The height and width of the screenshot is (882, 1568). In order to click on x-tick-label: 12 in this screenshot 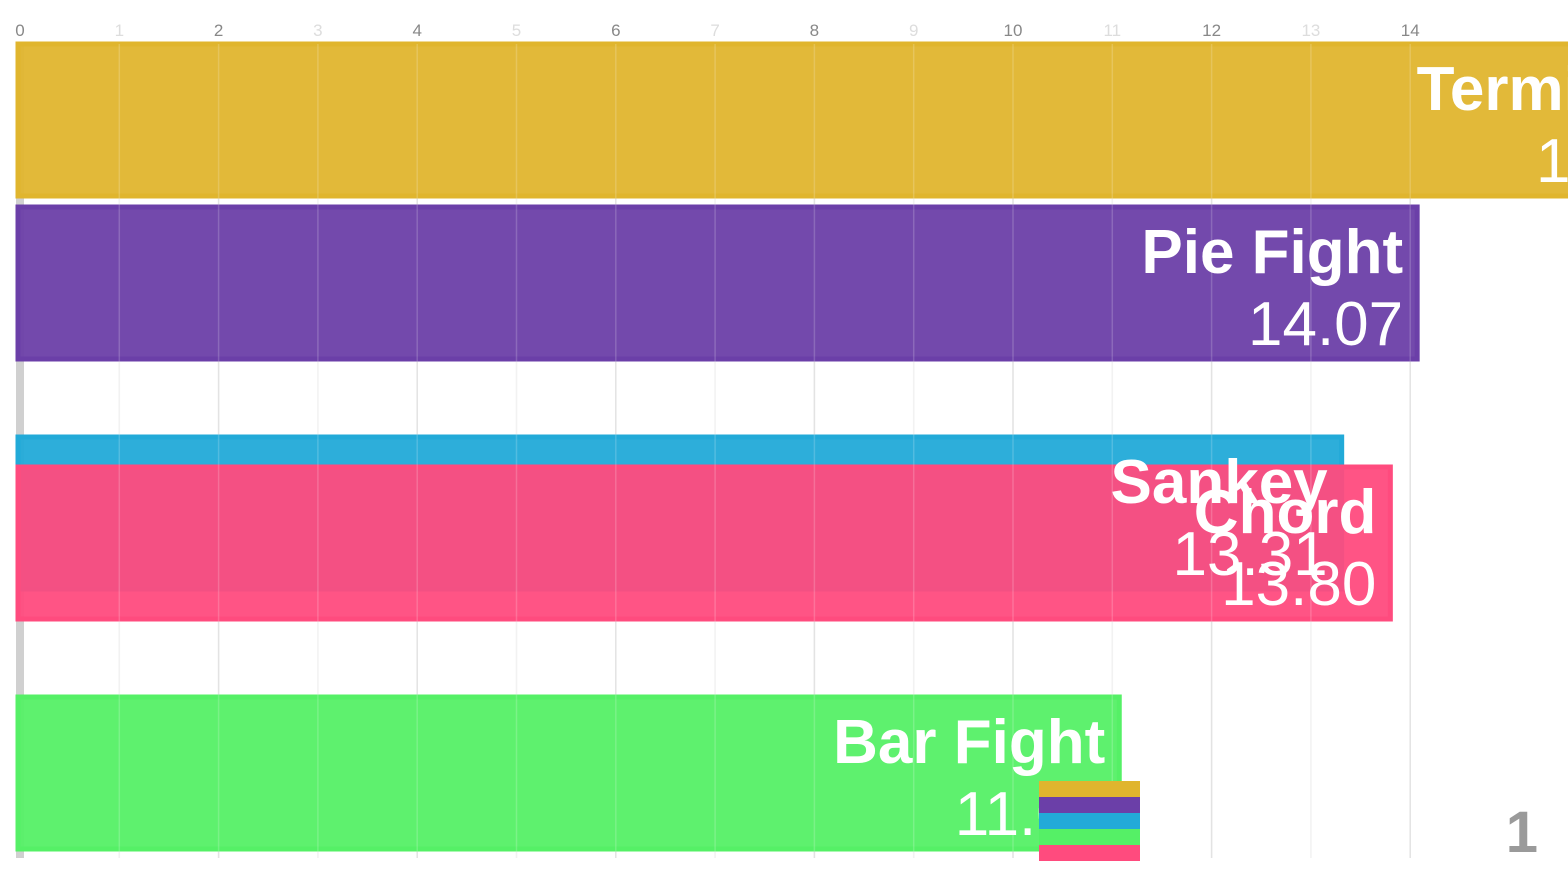, I will do `click(1211, 30)`.